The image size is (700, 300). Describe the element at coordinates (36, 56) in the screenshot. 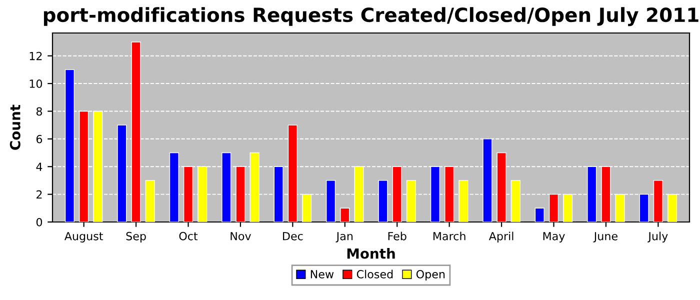

I see `y-tick-label: 12` at that location.